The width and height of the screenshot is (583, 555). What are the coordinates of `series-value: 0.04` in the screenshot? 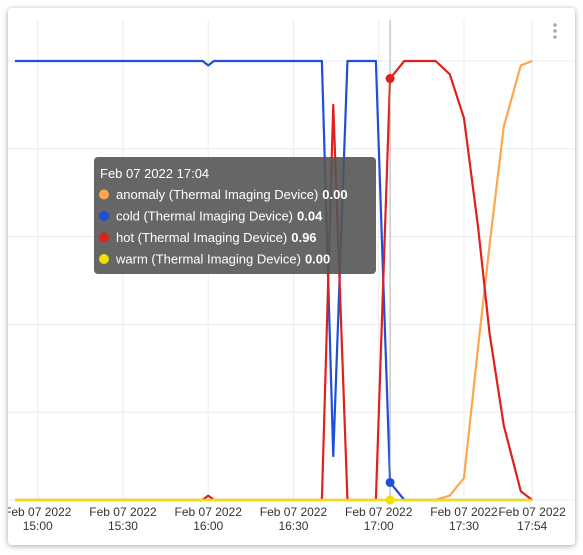 It's located at (310, 216).